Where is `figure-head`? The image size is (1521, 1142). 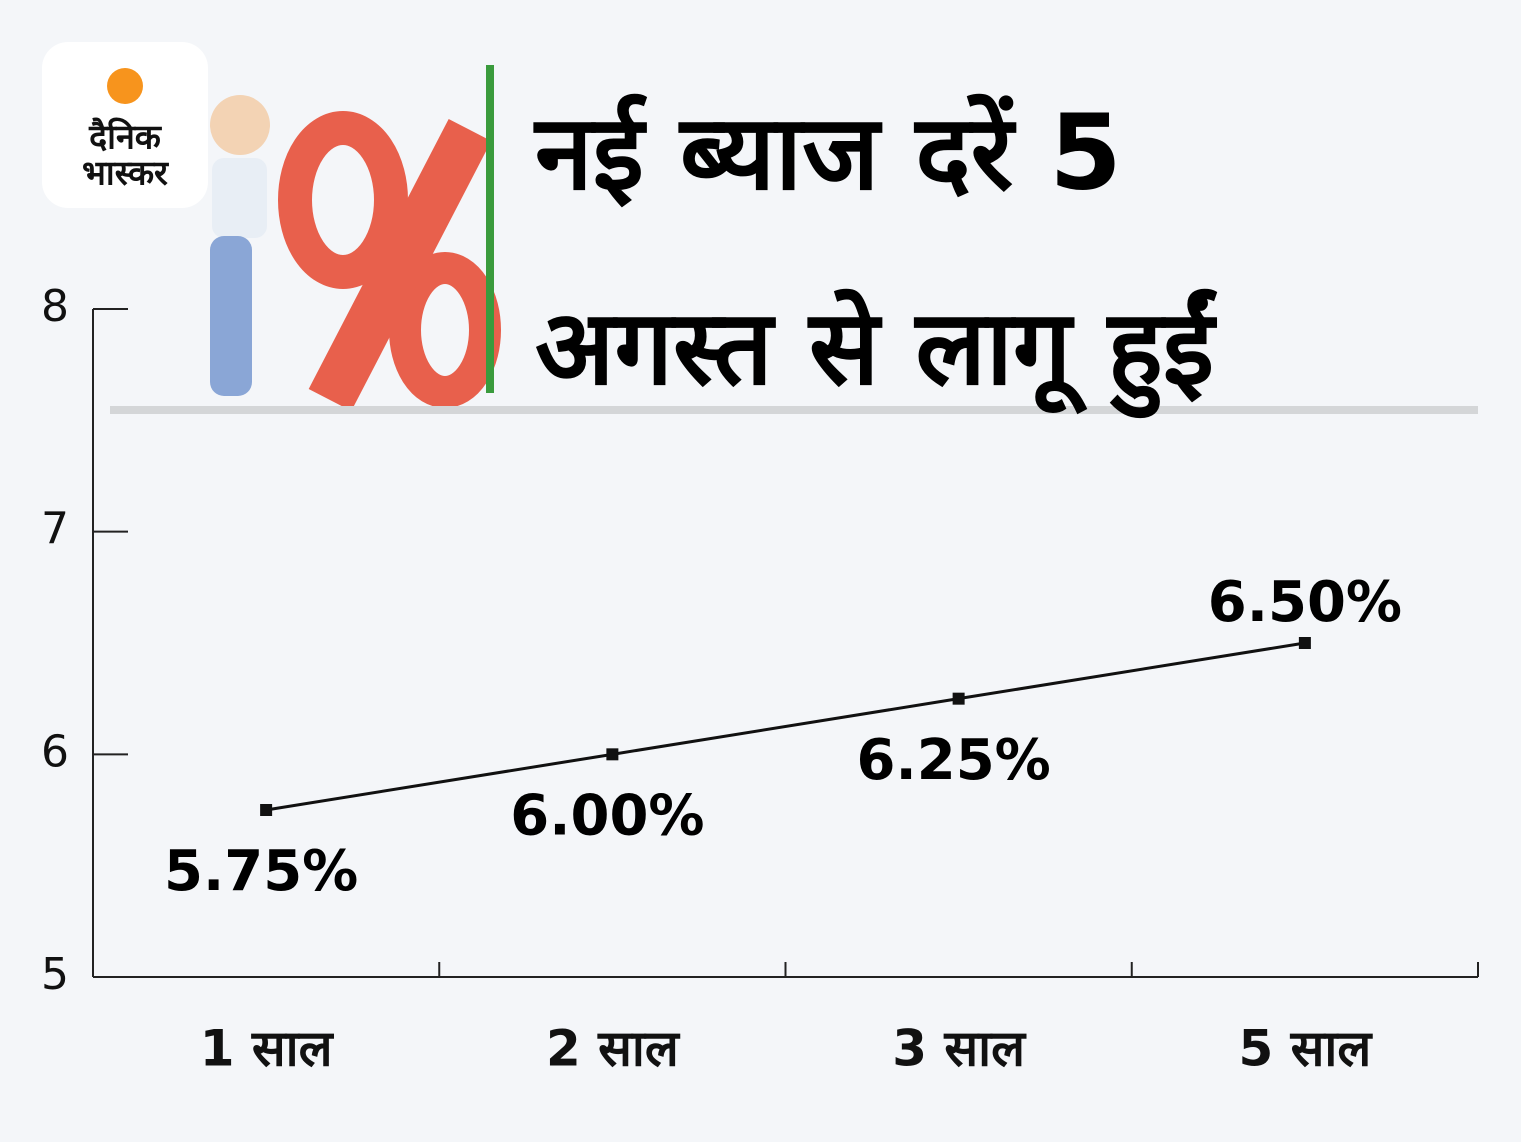 figure-head is located at coordinates (240, 125).